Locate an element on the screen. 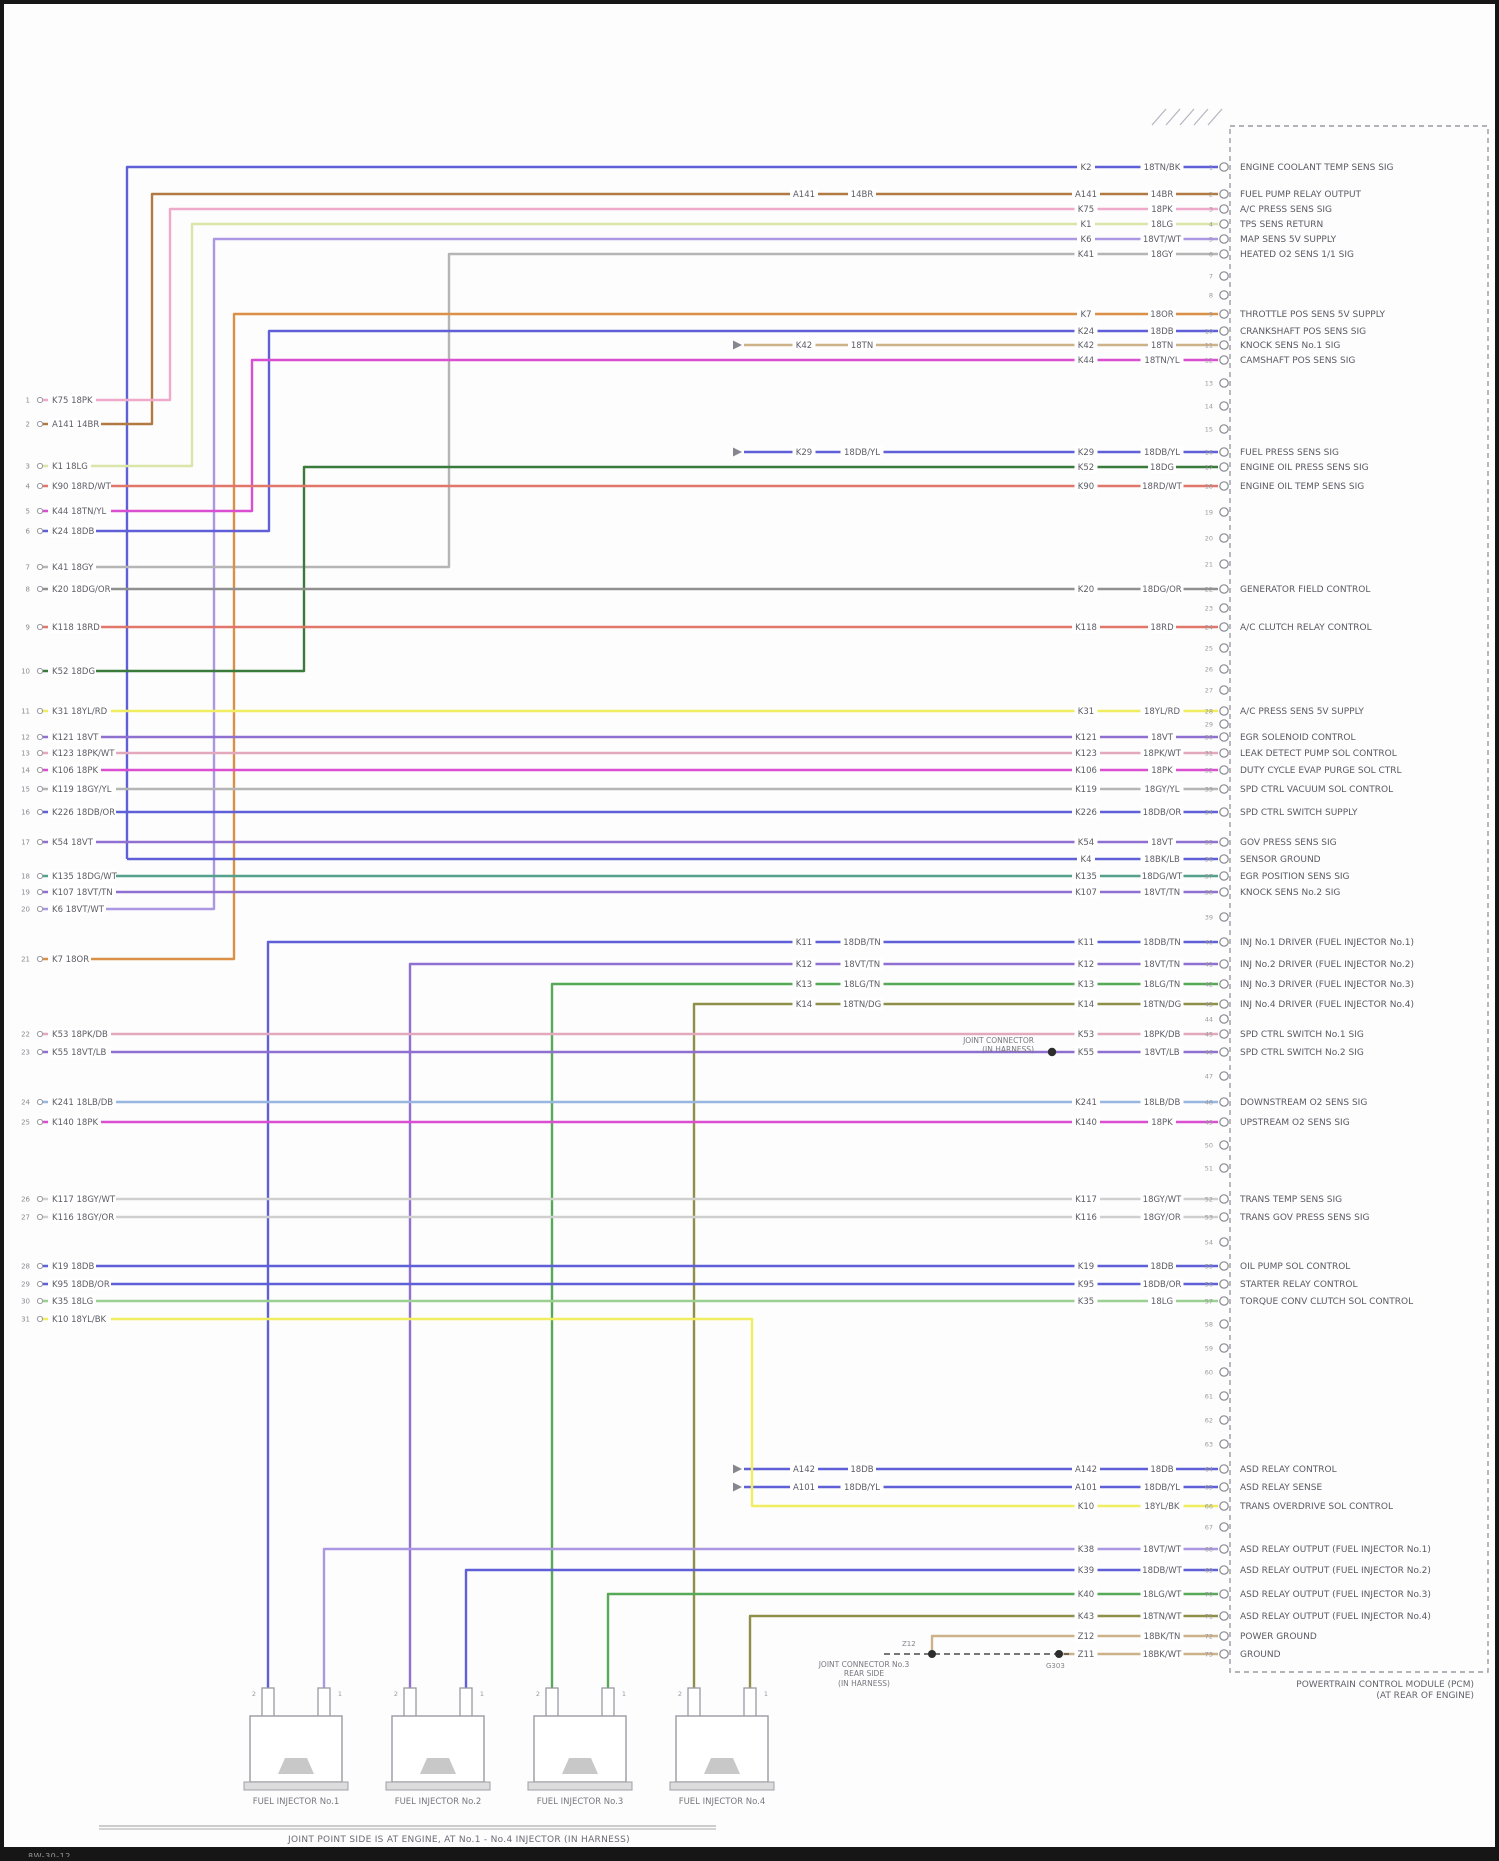 This screenshot has height=1861, width=1499. wire-code-chip: K24 is located at coordinates (1086, 332).